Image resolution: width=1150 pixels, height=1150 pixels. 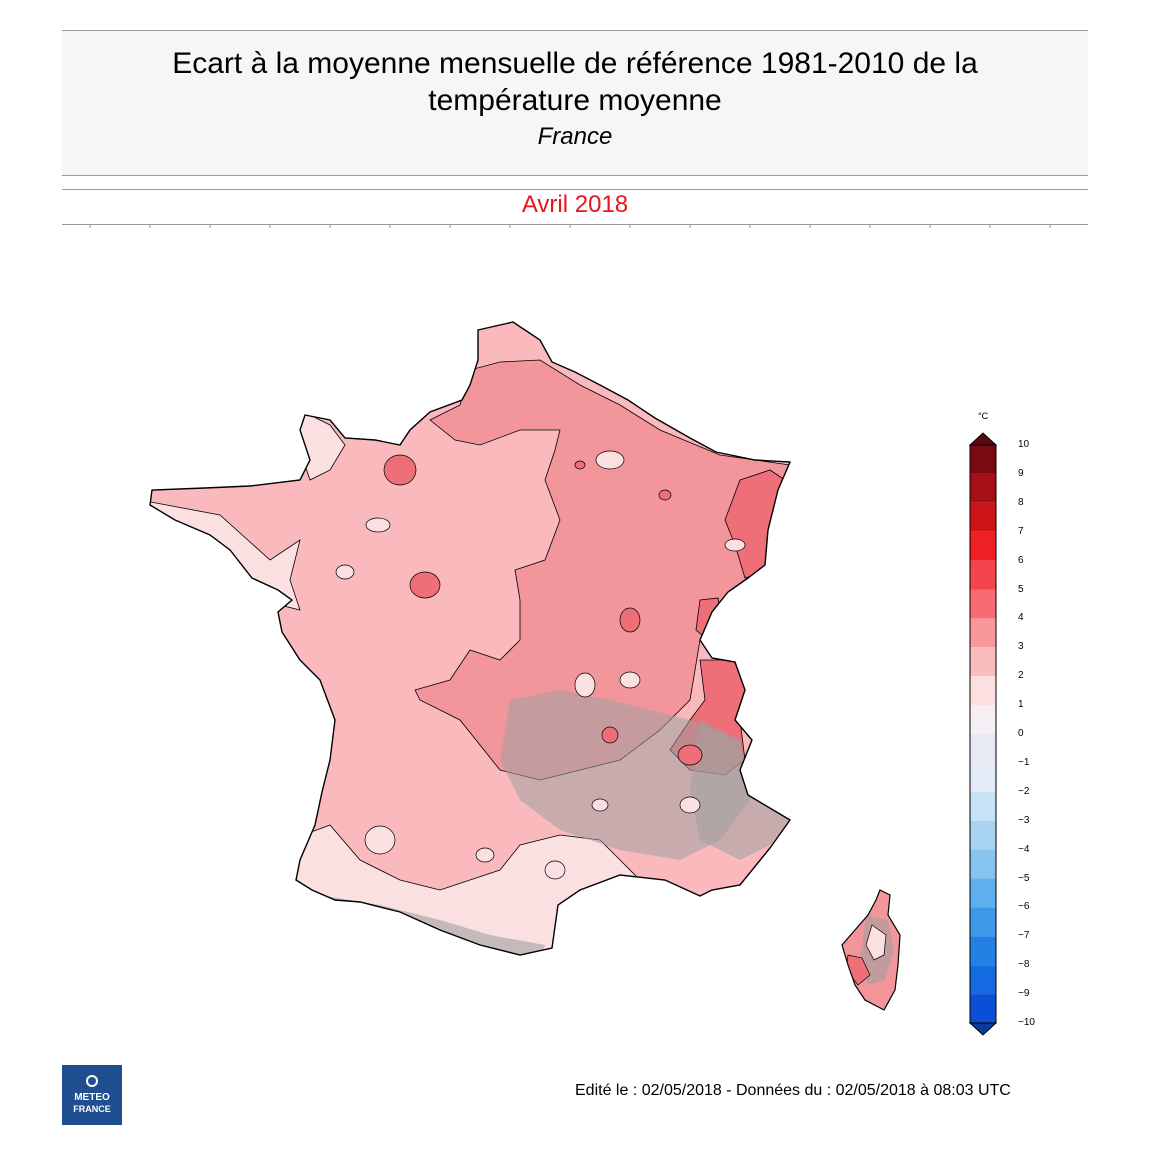 I want to click on legend-tick-label: 5, so click(x=1021, y=589).